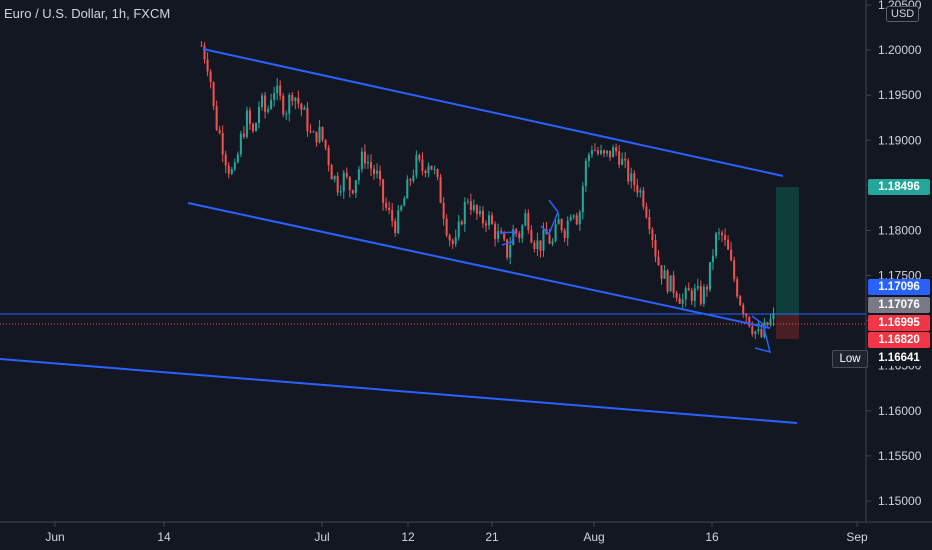  Describe the element at coordinates (321, 537) in the screenshot. I see `x-tick-label: Jul` at that location.